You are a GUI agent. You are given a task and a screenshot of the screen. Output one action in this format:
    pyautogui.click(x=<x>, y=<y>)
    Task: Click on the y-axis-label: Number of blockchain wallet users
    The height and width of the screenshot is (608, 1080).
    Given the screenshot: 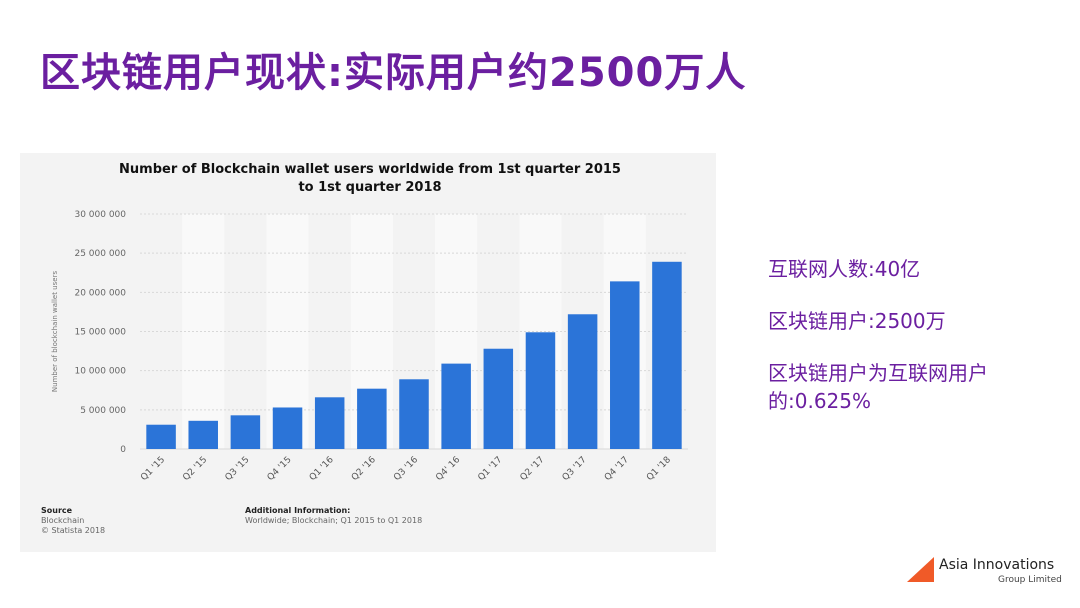 What is the action you would take?
    pyautogui.click(x=55, y=332)
    